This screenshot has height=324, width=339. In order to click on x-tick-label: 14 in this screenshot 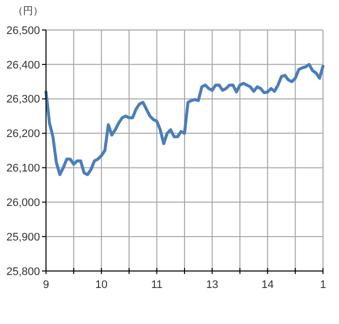, I will do `click(267, 285)`.